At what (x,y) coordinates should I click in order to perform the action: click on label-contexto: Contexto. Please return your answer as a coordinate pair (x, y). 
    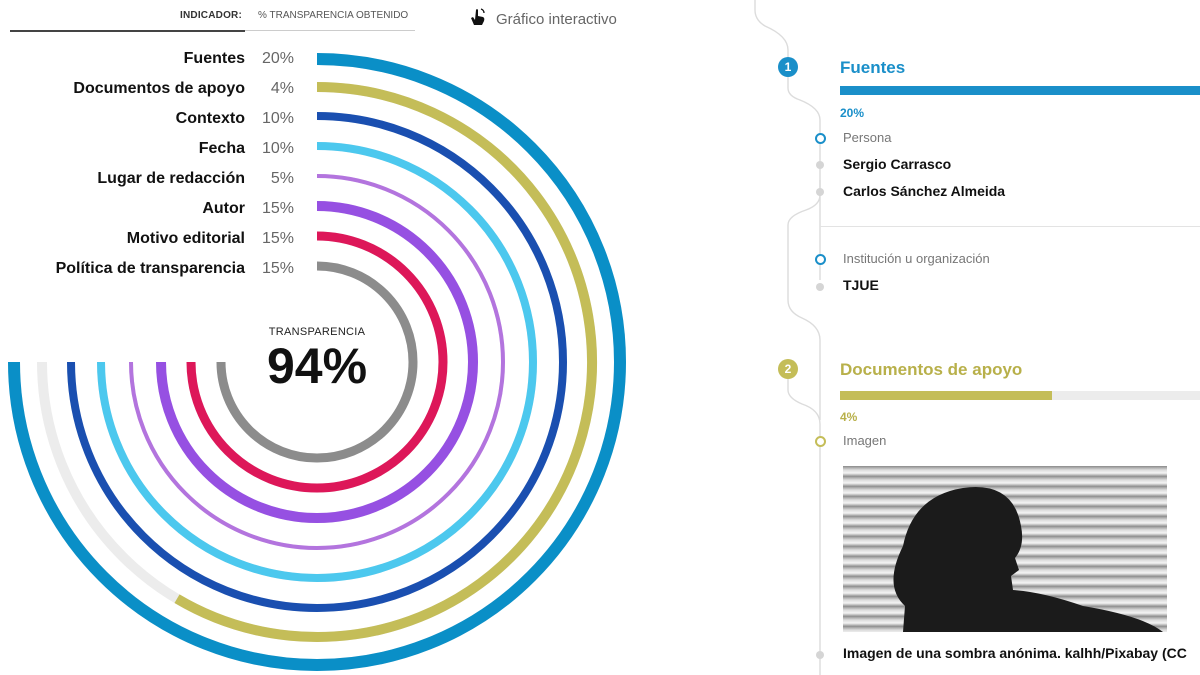
    Looking at the image, I should click on (210, 118).